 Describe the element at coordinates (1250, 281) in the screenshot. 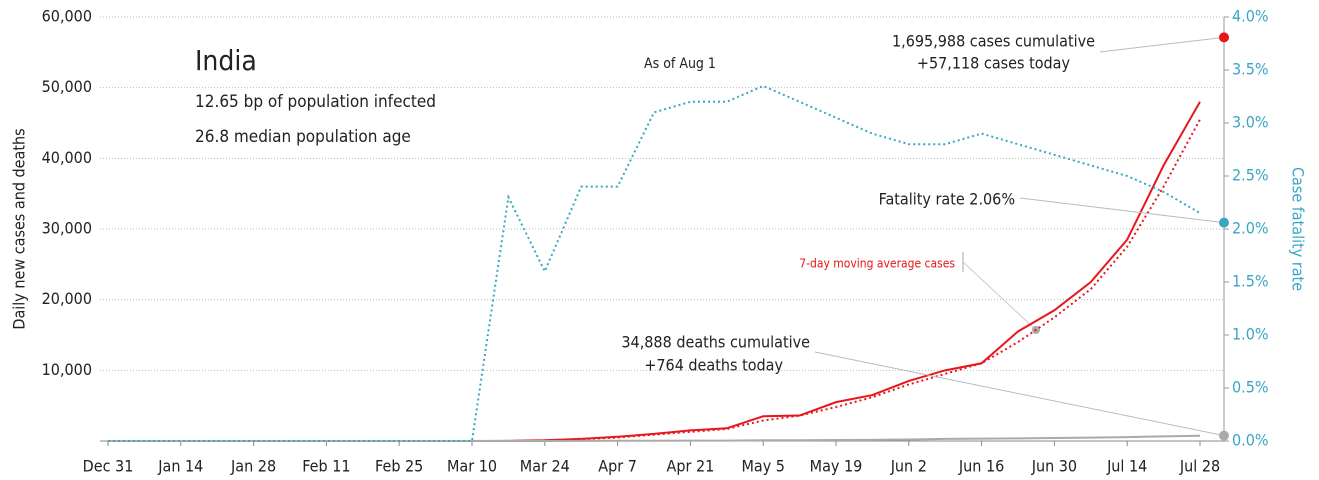

I see `y2-tick-label: 1.5%` at that location.